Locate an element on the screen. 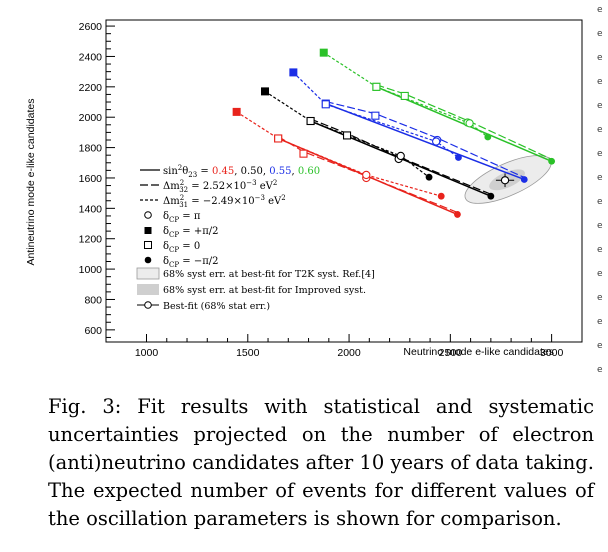 The width and height of the screenshot is (608, 552). x-axis-label: Neutrino mode e-like candidates is located at coordinates (478, 352).